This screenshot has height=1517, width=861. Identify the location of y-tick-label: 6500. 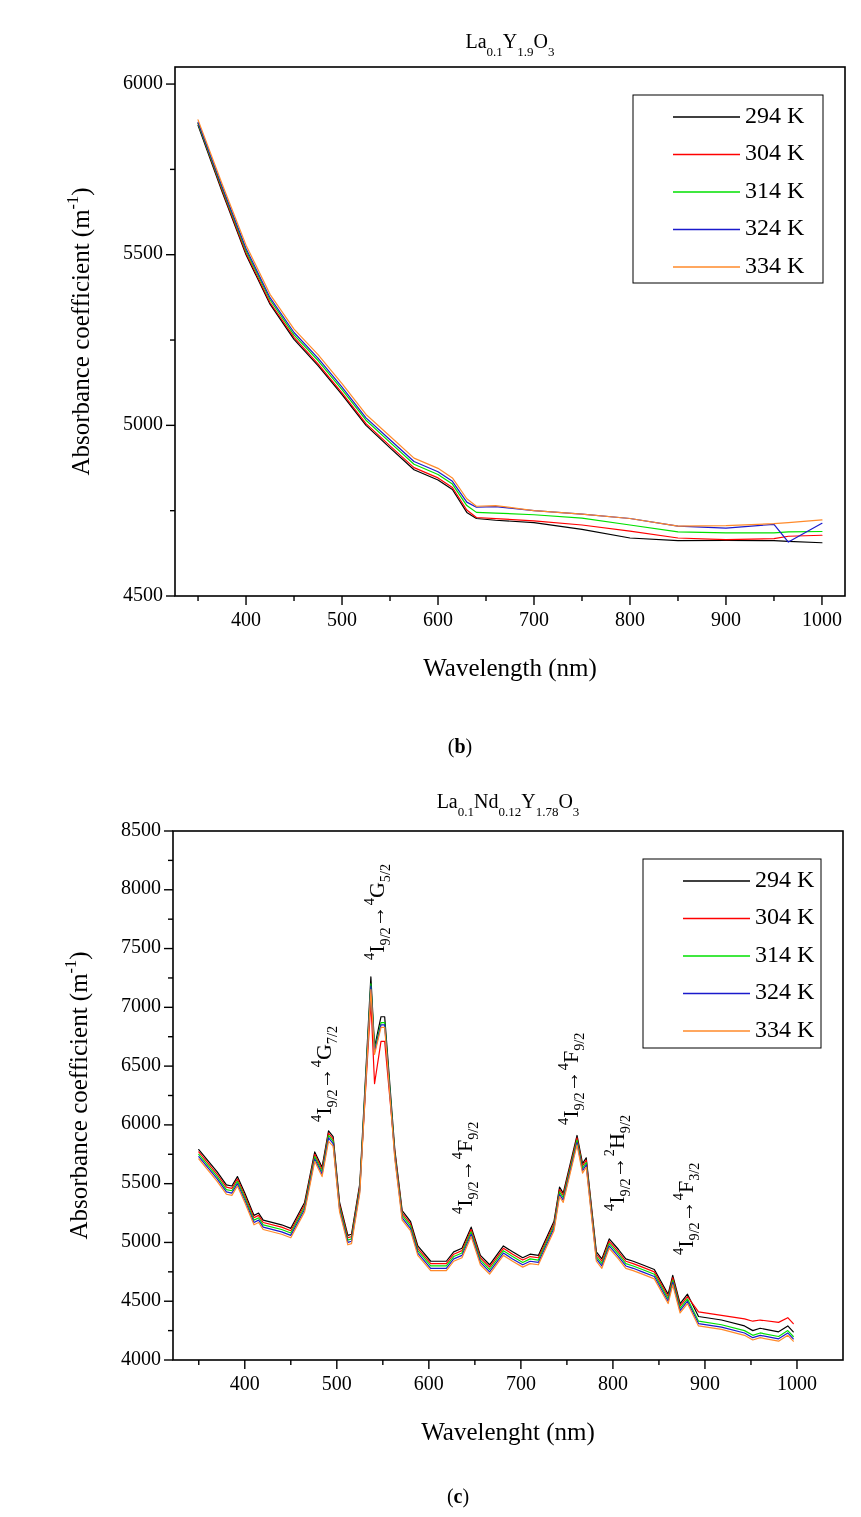
(141, 1063).